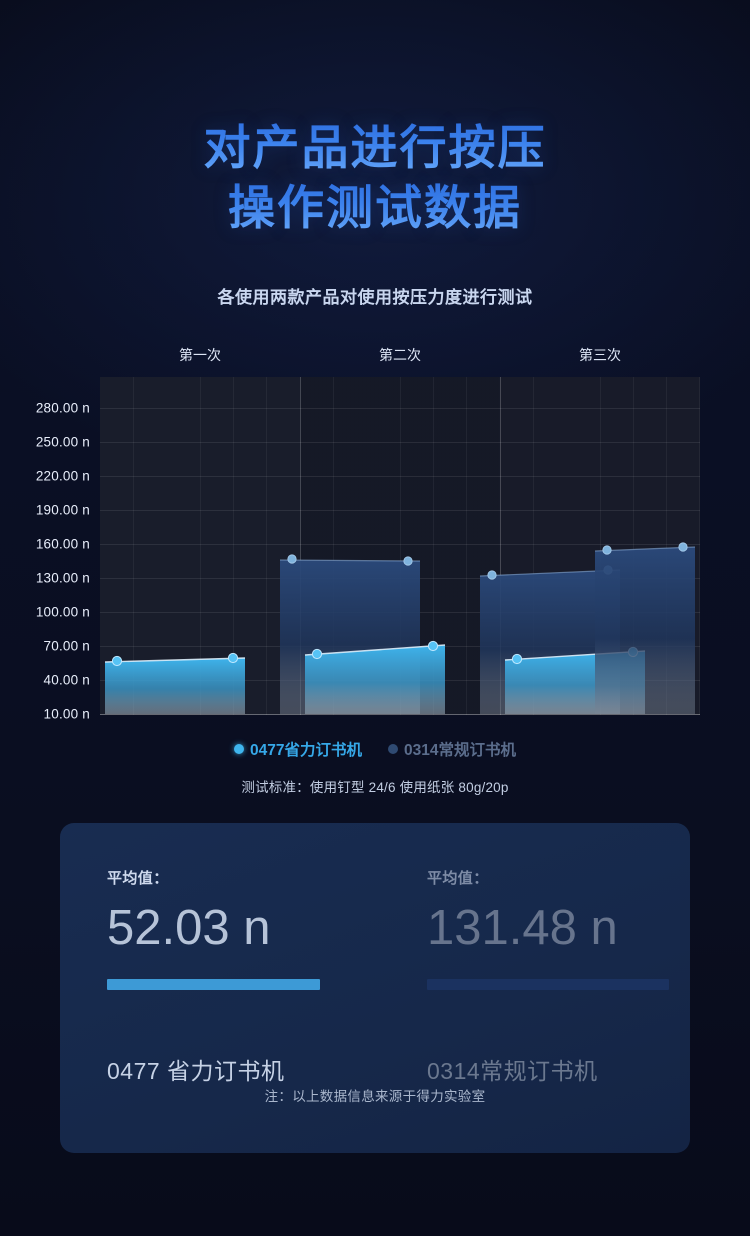  What do you see at coordinates (66, 714) in the screenshot?
I see `y-tick-10: 10.00 n` at bounding box center [66, 714].